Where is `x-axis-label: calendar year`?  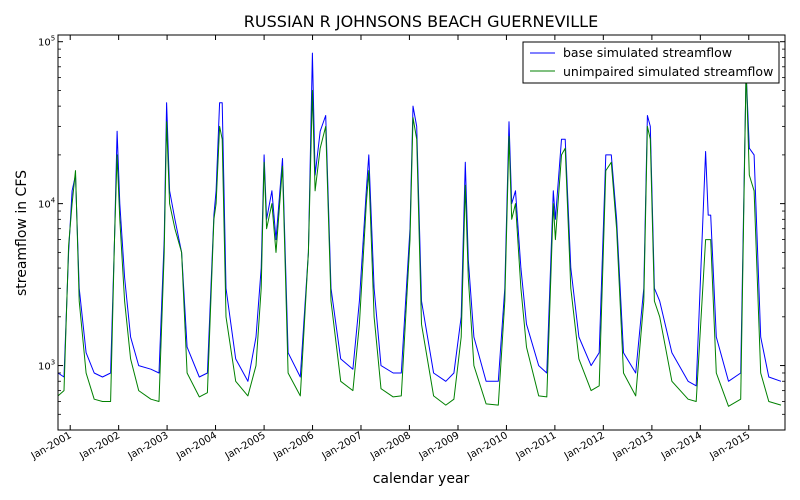 x-axis-label: calendar year is located at coordinates (421, 479).